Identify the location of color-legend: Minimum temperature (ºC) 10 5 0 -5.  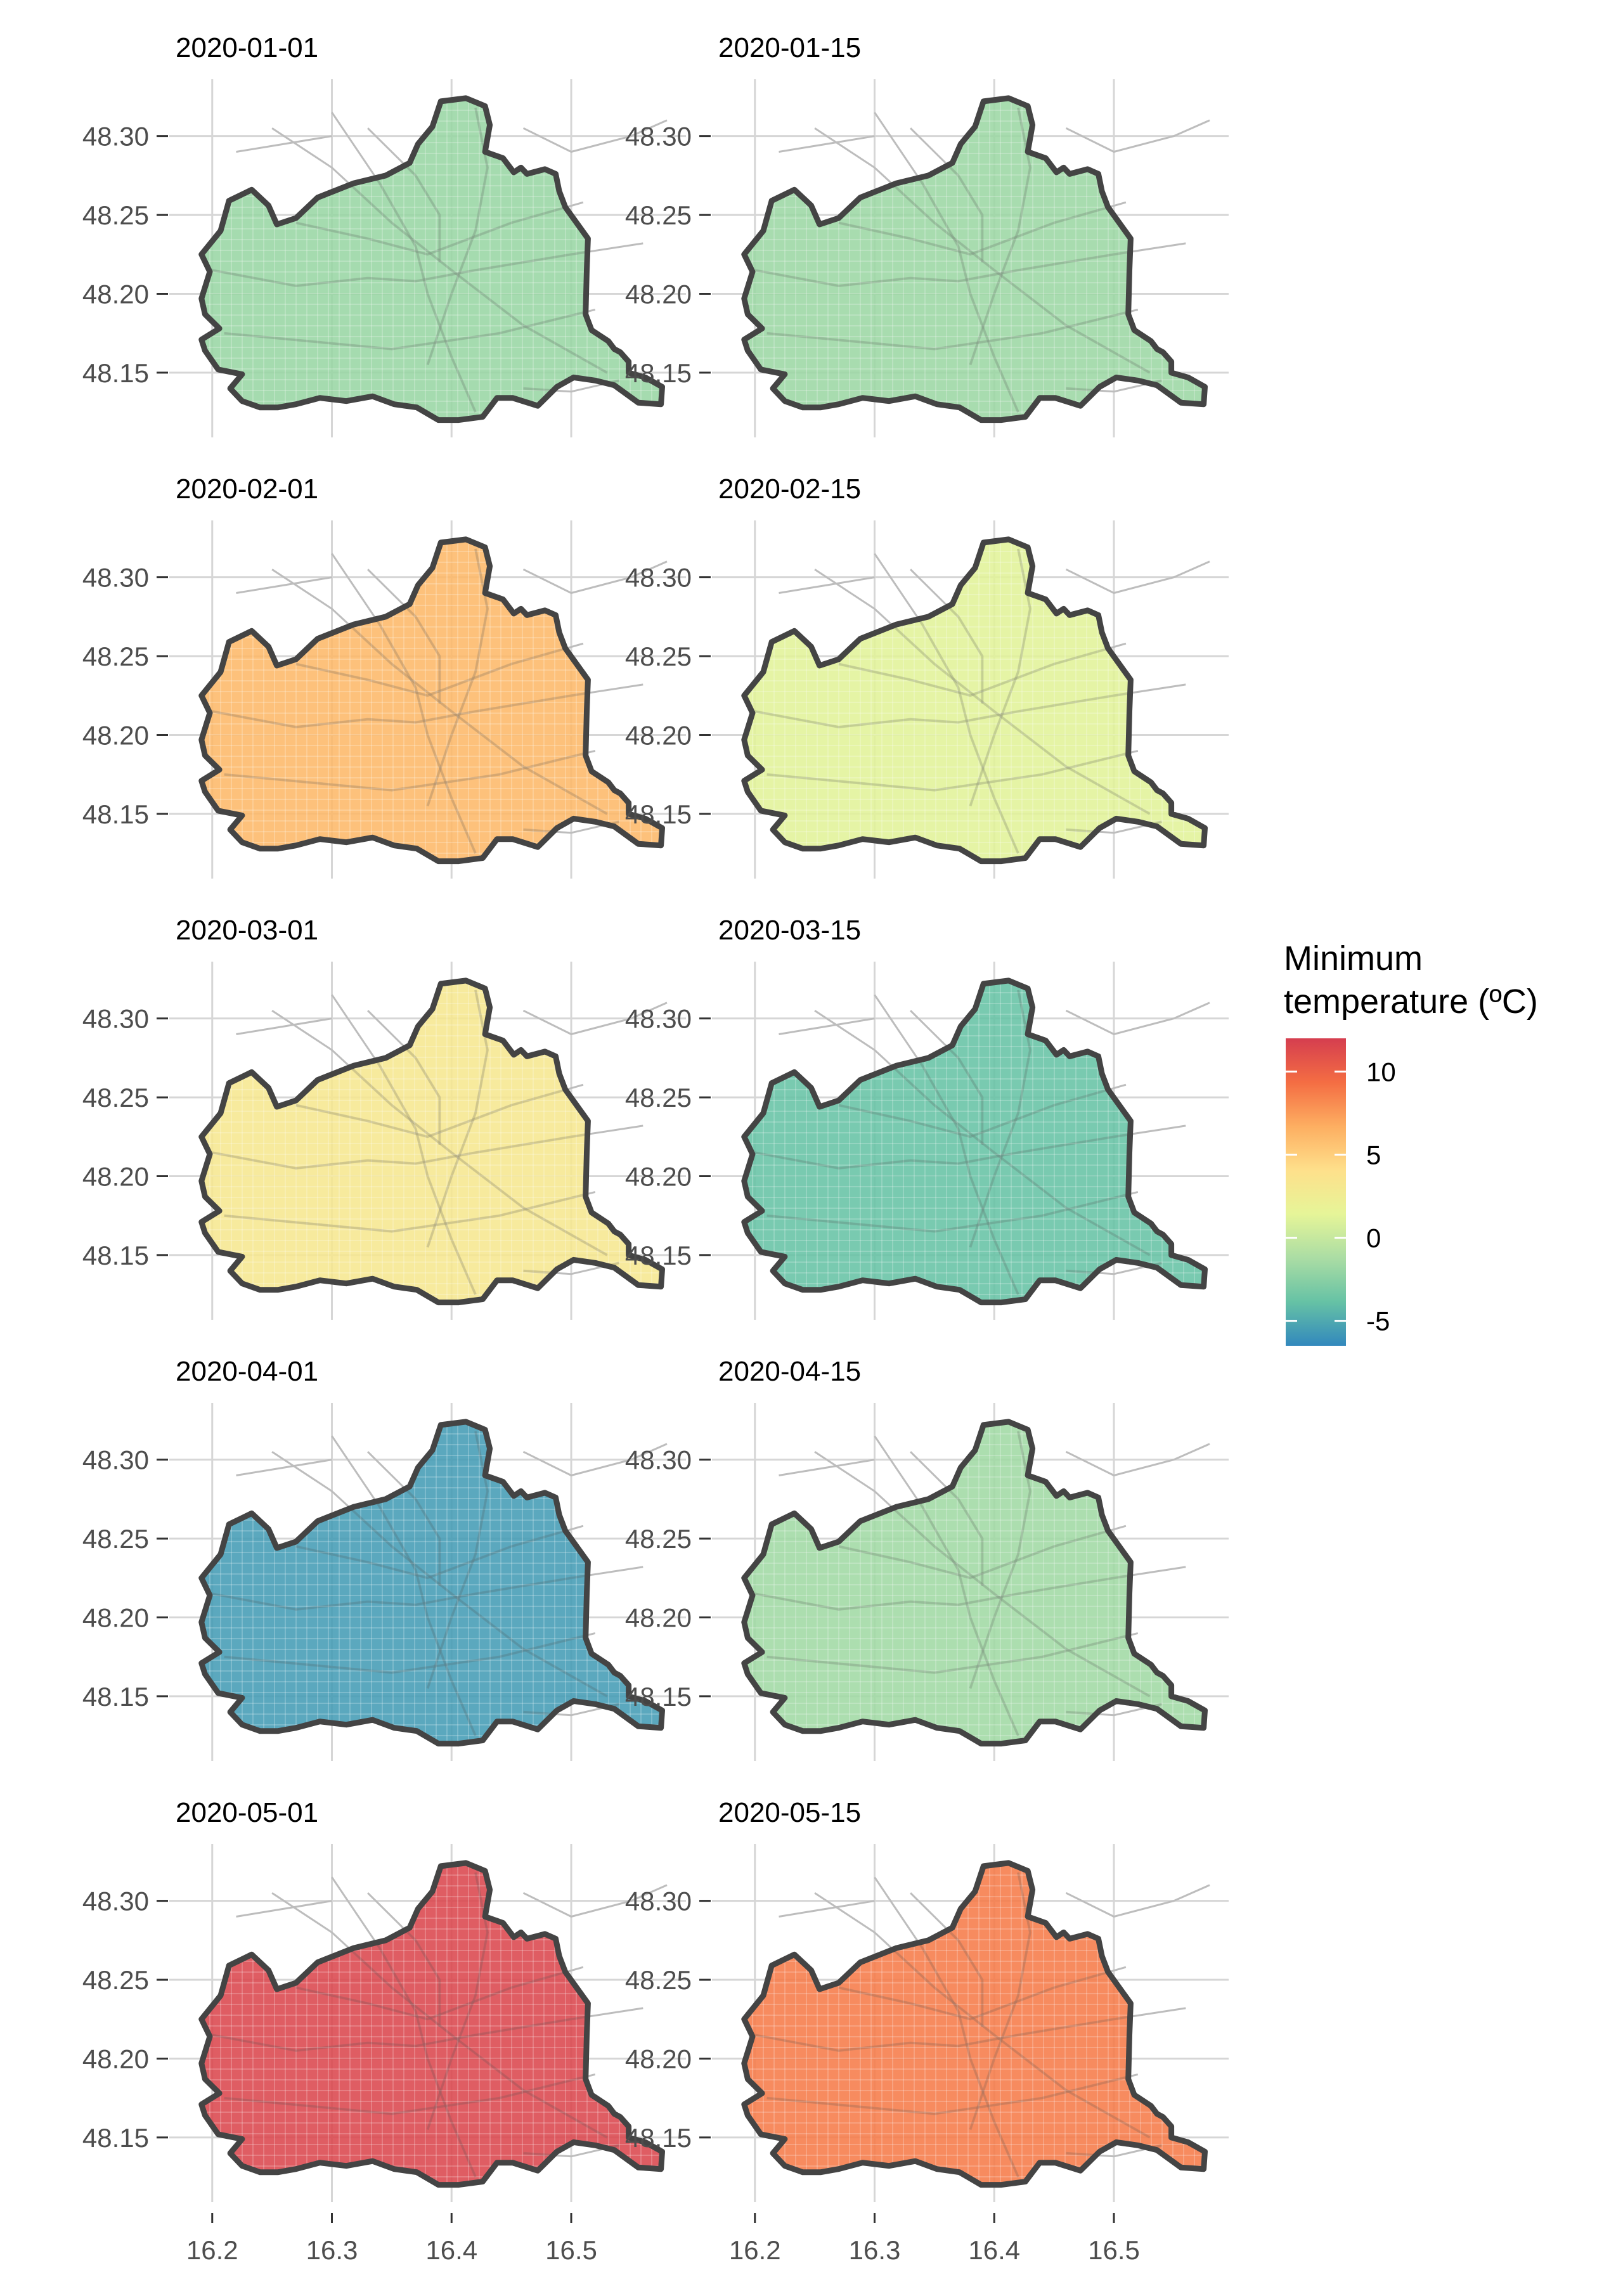
(1411, 1142).